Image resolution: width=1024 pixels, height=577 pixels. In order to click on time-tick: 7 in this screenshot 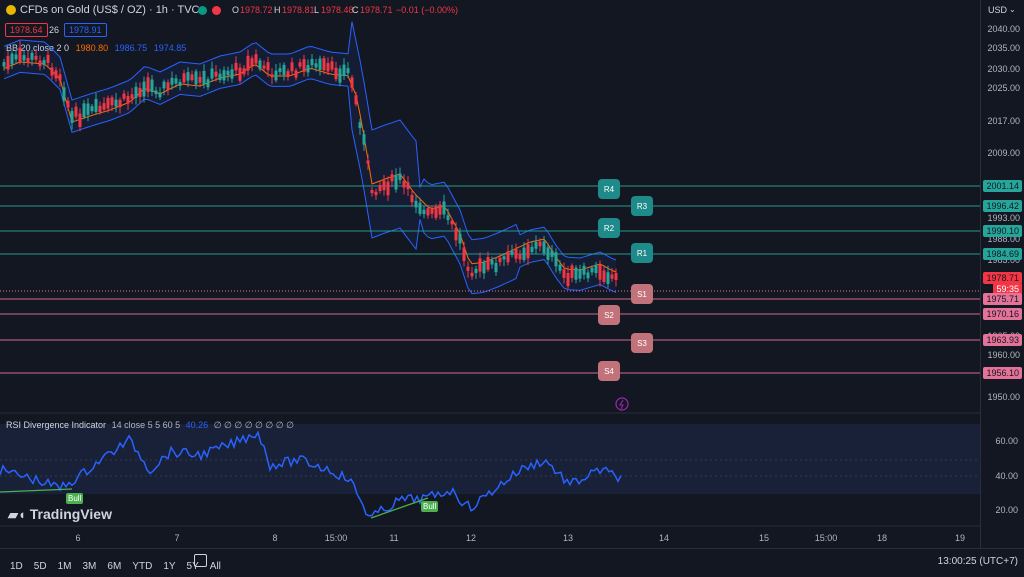, I will do `click(177, 538)`.